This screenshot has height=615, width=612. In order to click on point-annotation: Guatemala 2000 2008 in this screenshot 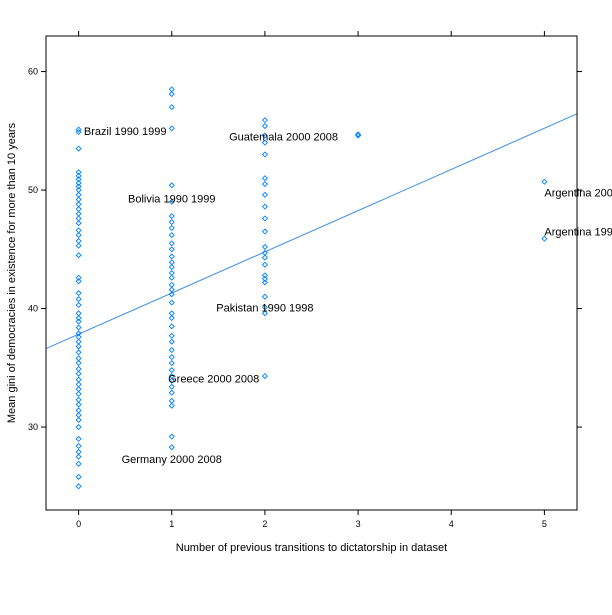, I will do `click(283, 138)`.